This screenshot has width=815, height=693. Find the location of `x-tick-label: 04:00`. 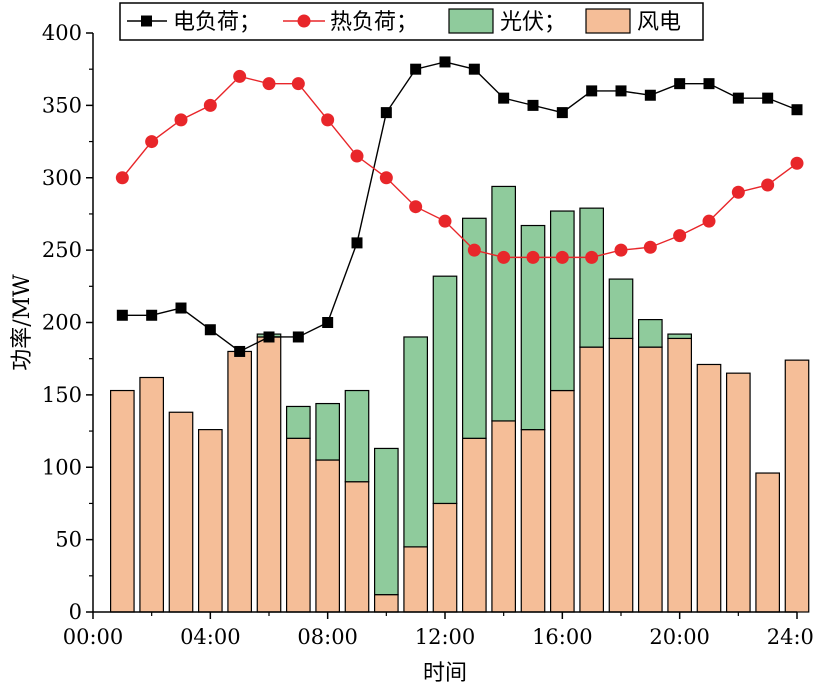

x-tick-label: 04:00 is located at coordinates (210, 637).